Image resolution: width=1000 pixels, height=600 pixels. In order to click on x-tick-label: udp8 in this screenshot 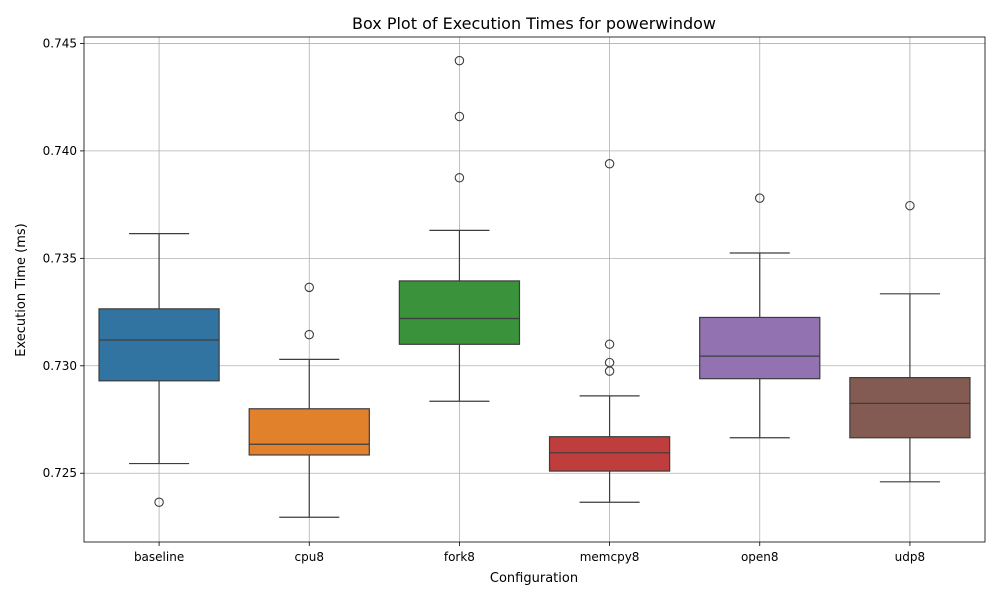, I will do `click(910, 557)`.